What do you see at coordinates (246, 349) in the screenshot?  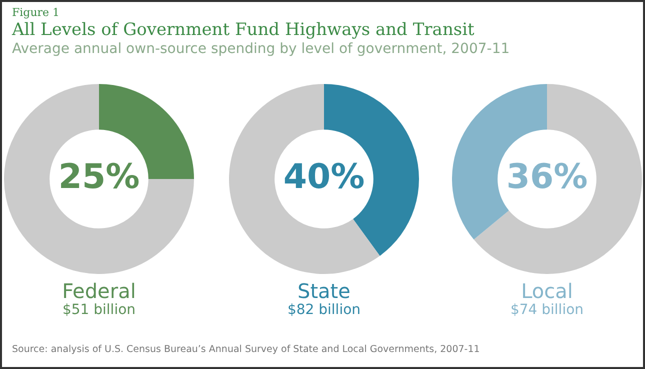 I see `source-note: Source: analysis of U.S. Census Bureau’s Annual Survey of State and Local Governments, 2007-11` at bounding box center [246, 349].